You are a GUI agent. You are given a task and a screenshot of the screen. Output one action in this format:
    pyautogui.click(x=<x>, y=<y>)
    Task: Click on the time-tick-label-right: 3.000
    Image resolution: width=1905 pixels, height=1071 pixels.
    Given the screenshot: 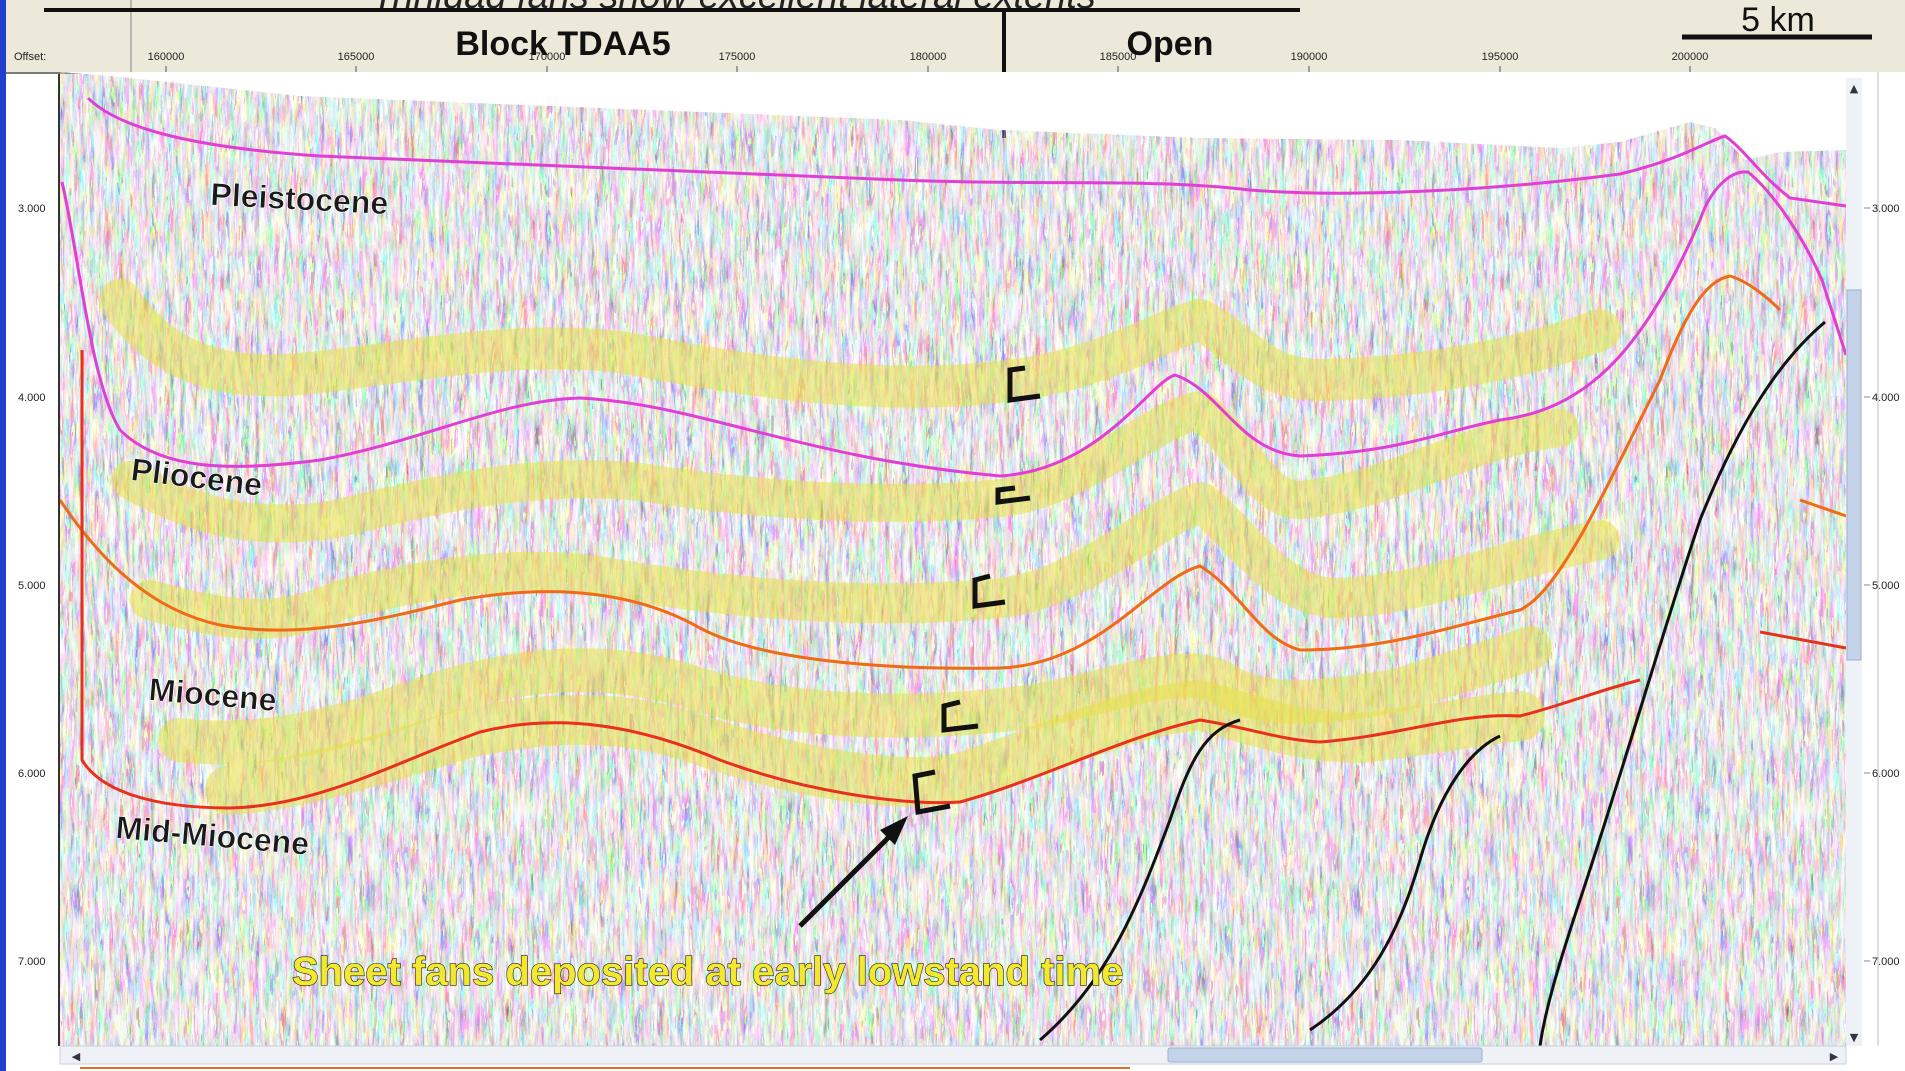 What is the action you would take?
    pyautogui.click(x=1886, y=209)
    